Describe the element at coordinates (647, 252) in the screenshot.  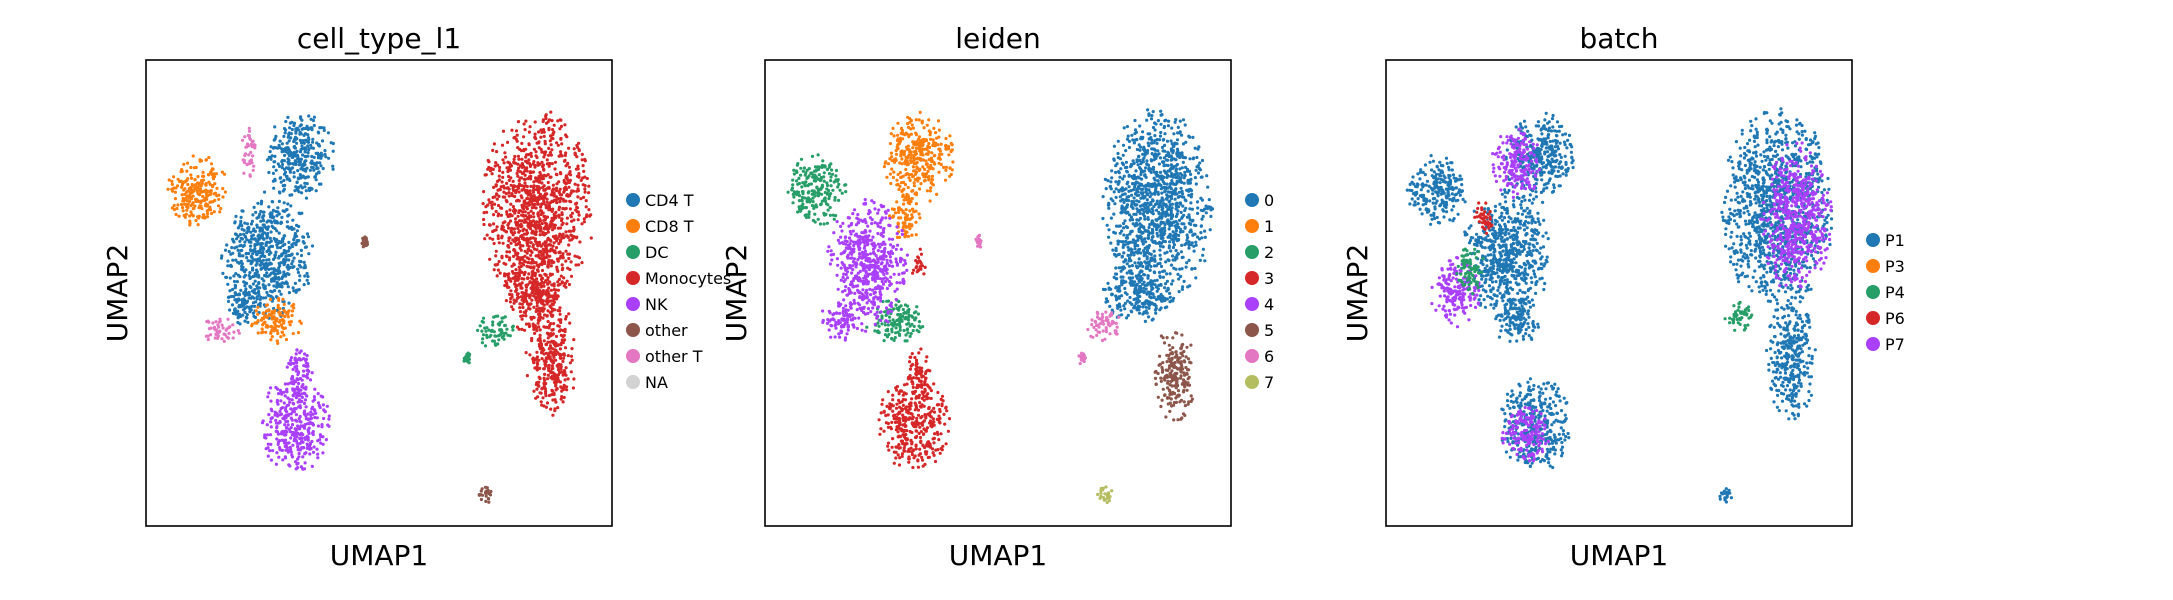
I see `legend-item: DC` at that location.